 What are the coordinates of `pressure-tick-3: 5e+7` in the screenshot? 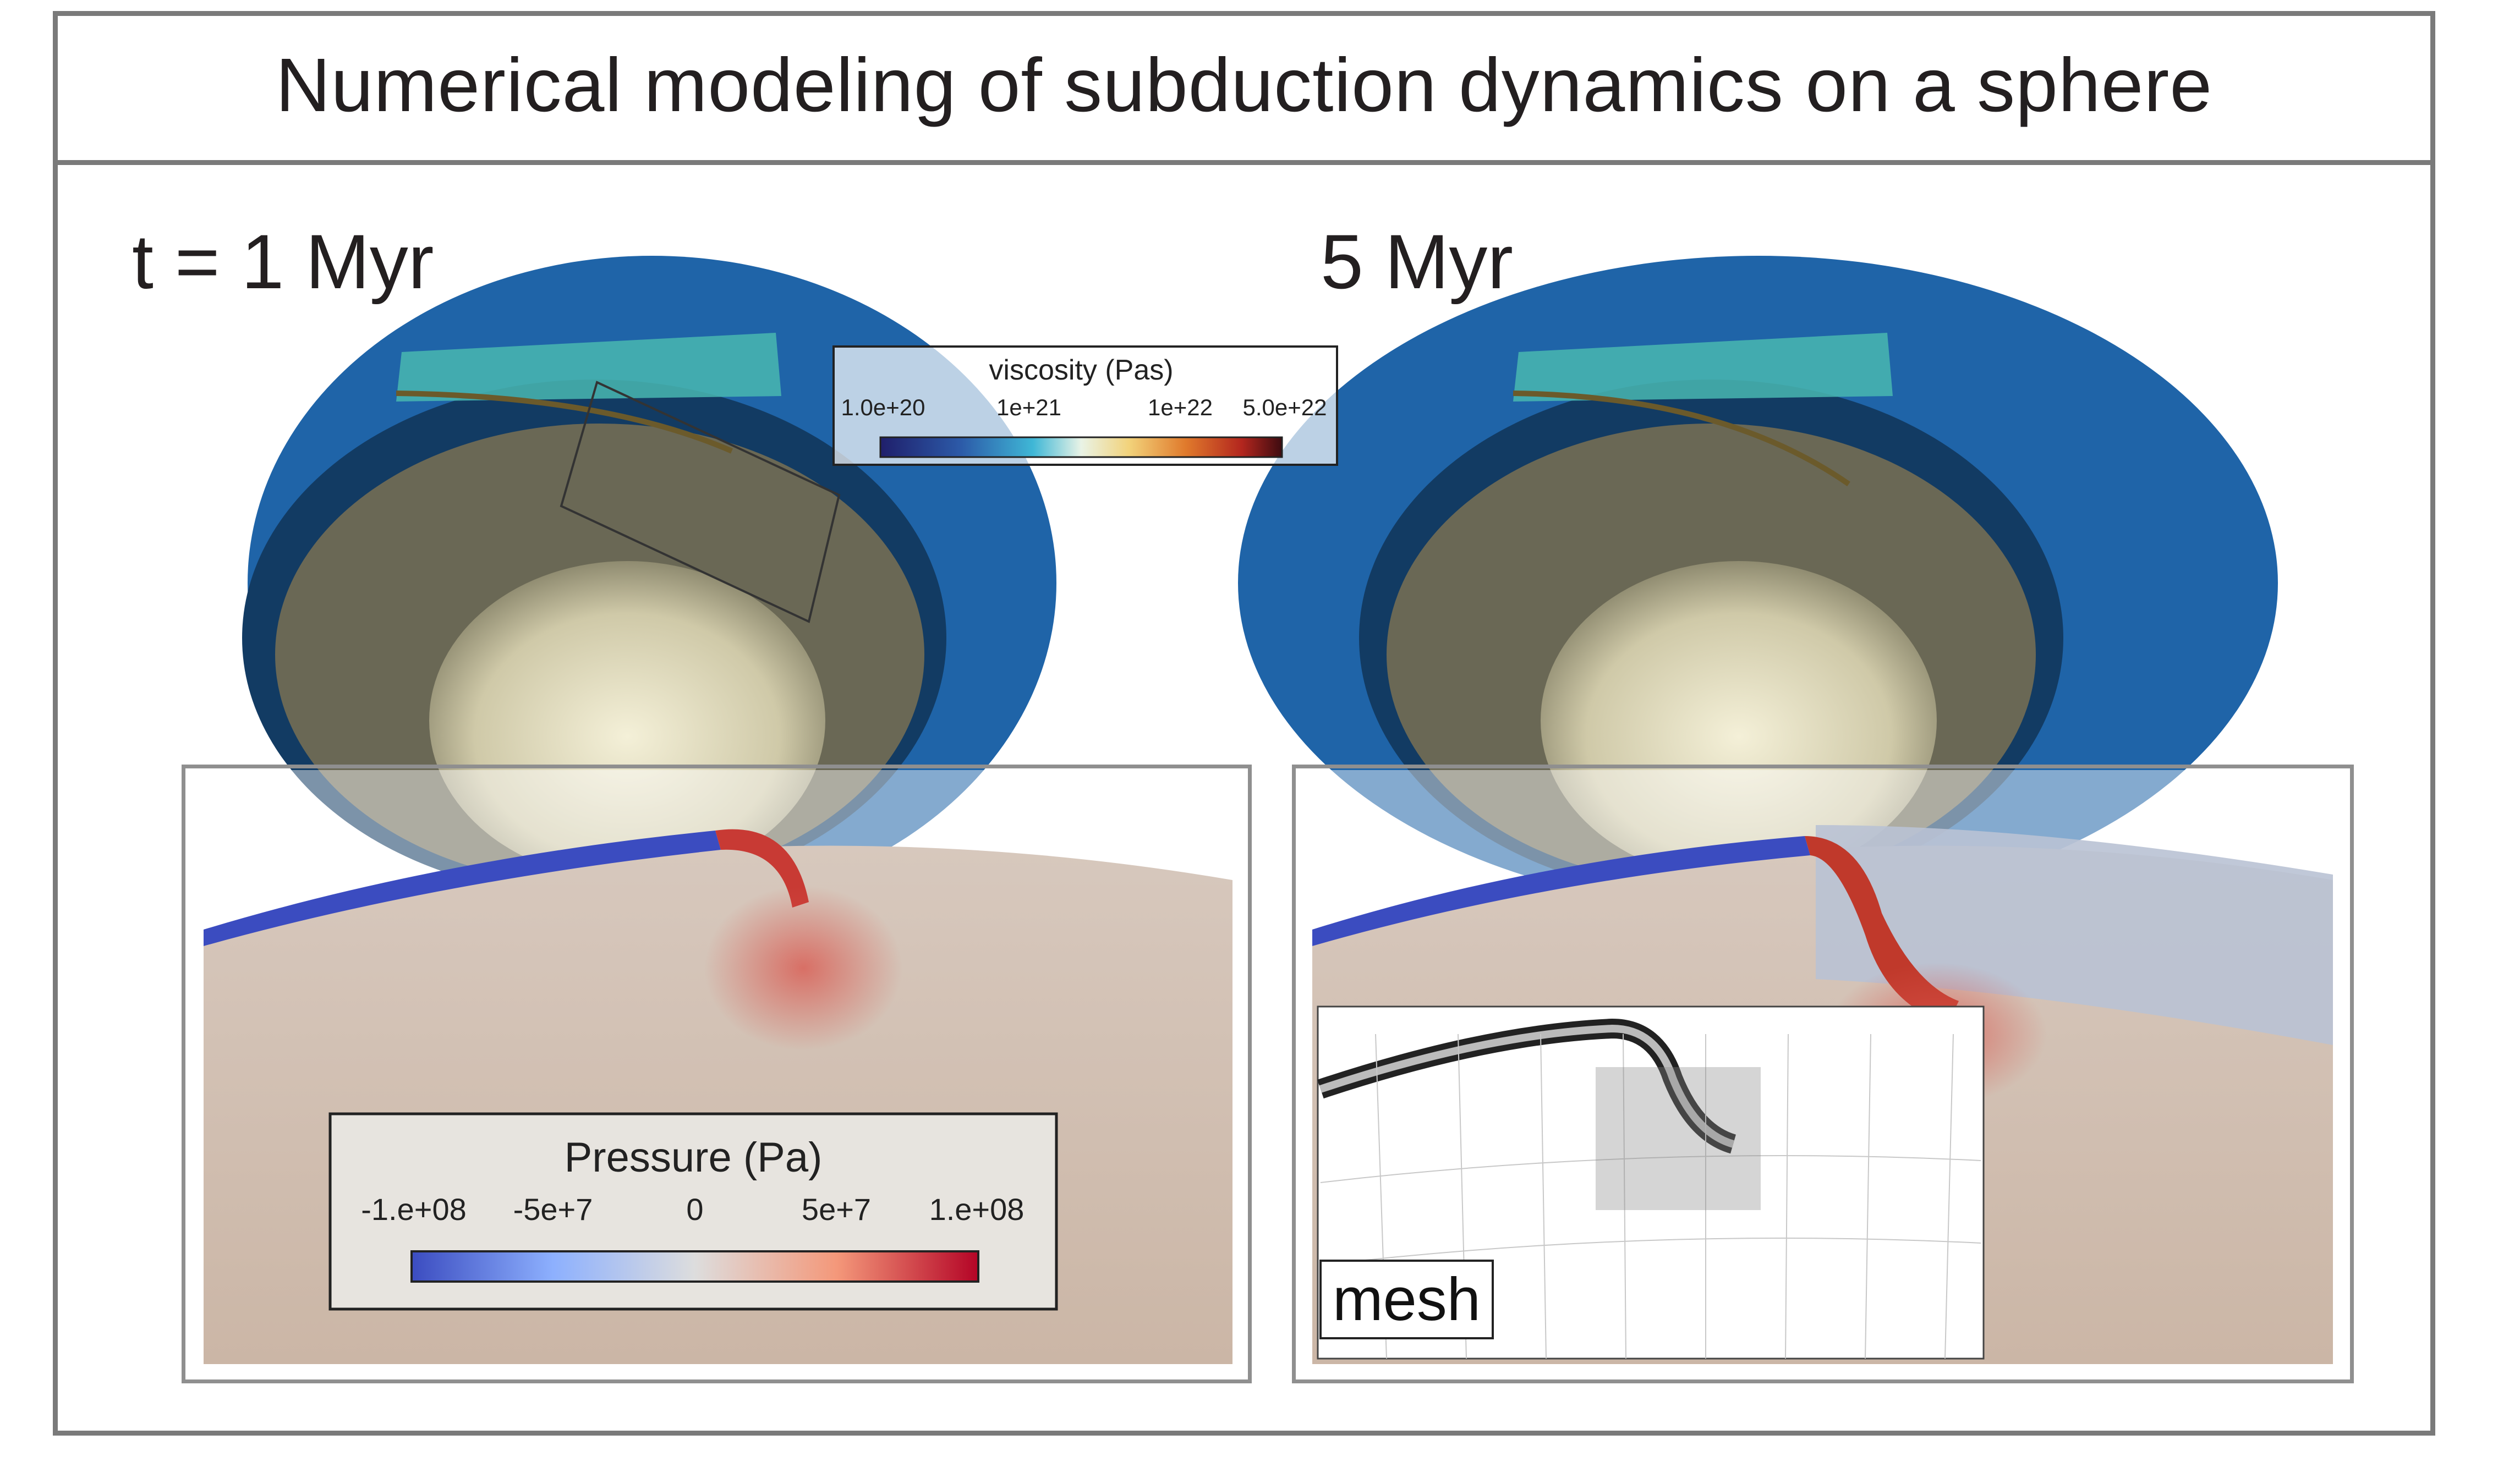 It's located at (836, 1209).